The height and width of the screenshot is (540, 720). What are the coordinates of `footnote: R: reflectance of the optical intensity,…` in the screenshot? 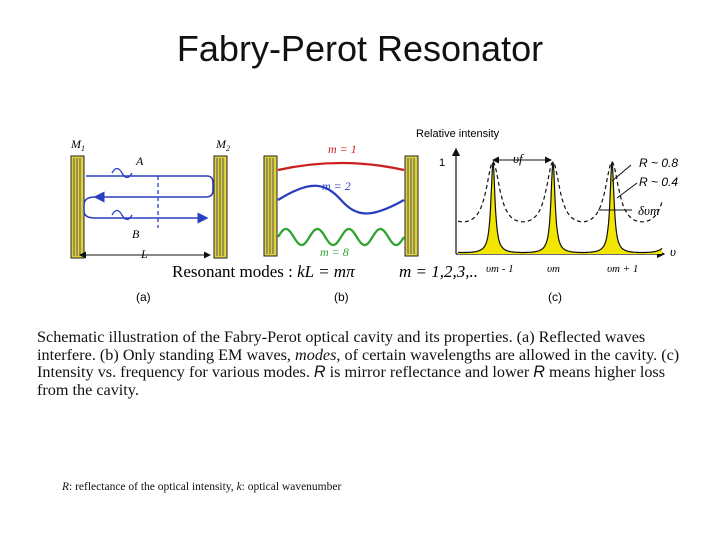 It's located at (202, 487).